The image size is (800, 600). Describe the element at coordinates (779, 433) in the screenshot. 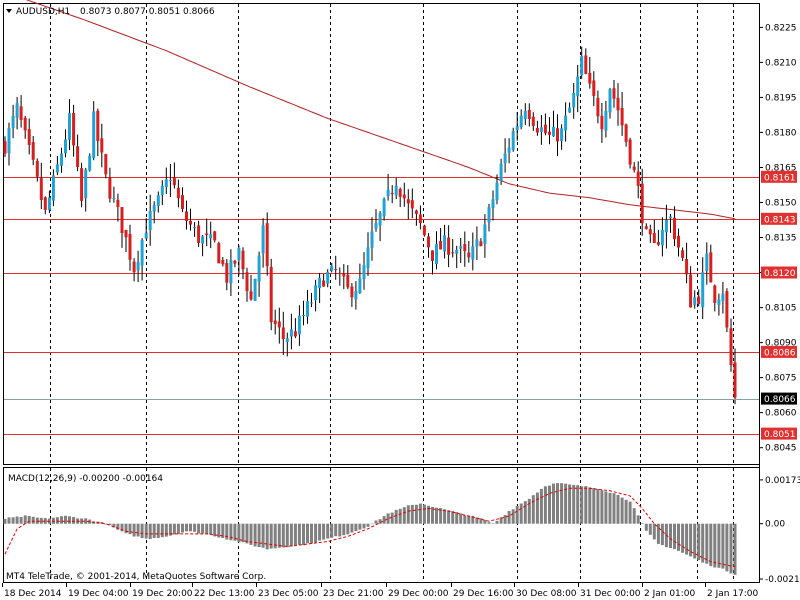

I see `level-price-tag` at that location.